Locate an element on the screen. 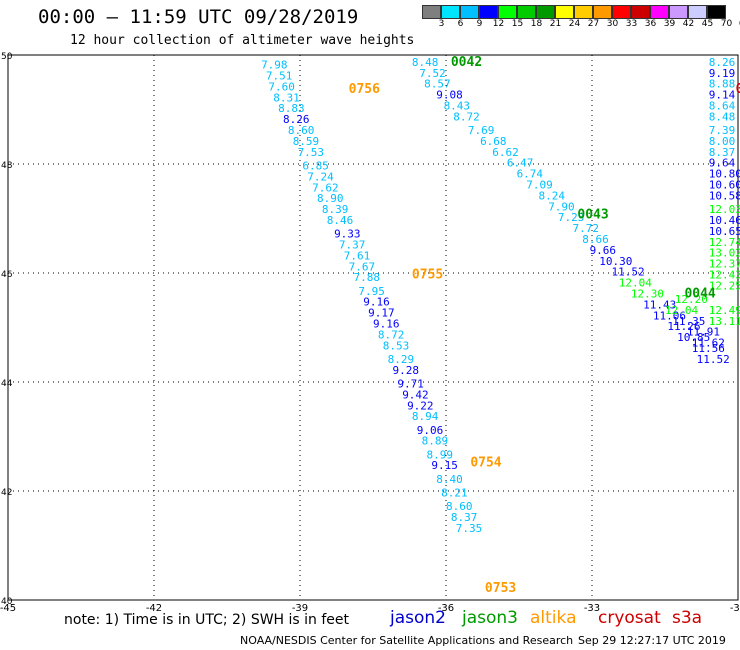 This screenshot has width=740, height=650. scale-label: 18 is located at coordinates (536, 24).